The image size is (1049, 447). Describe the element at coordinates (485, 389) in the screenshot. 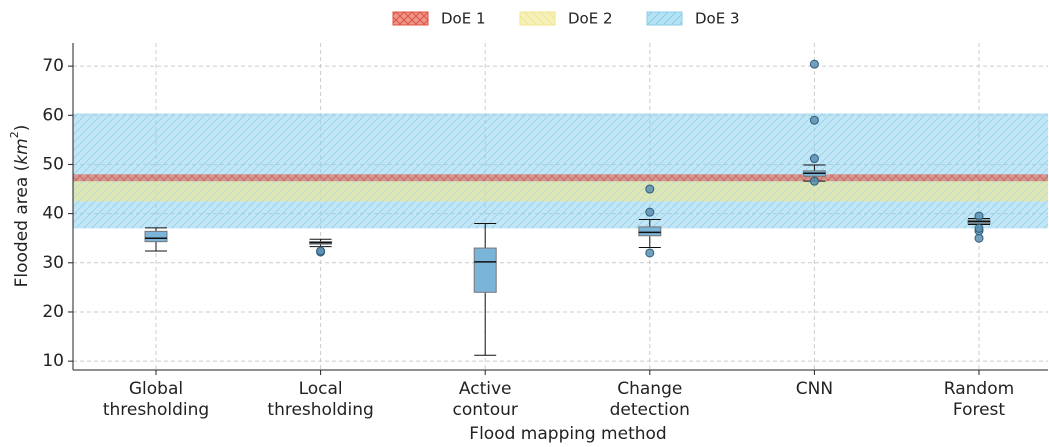

I see `x-tick-label: Active` at that location.